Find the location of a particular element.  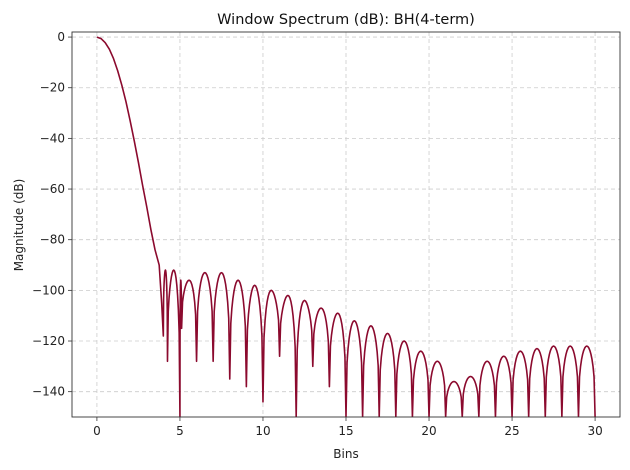

x-tick-label: 30 is located at coordinates (594, 431).